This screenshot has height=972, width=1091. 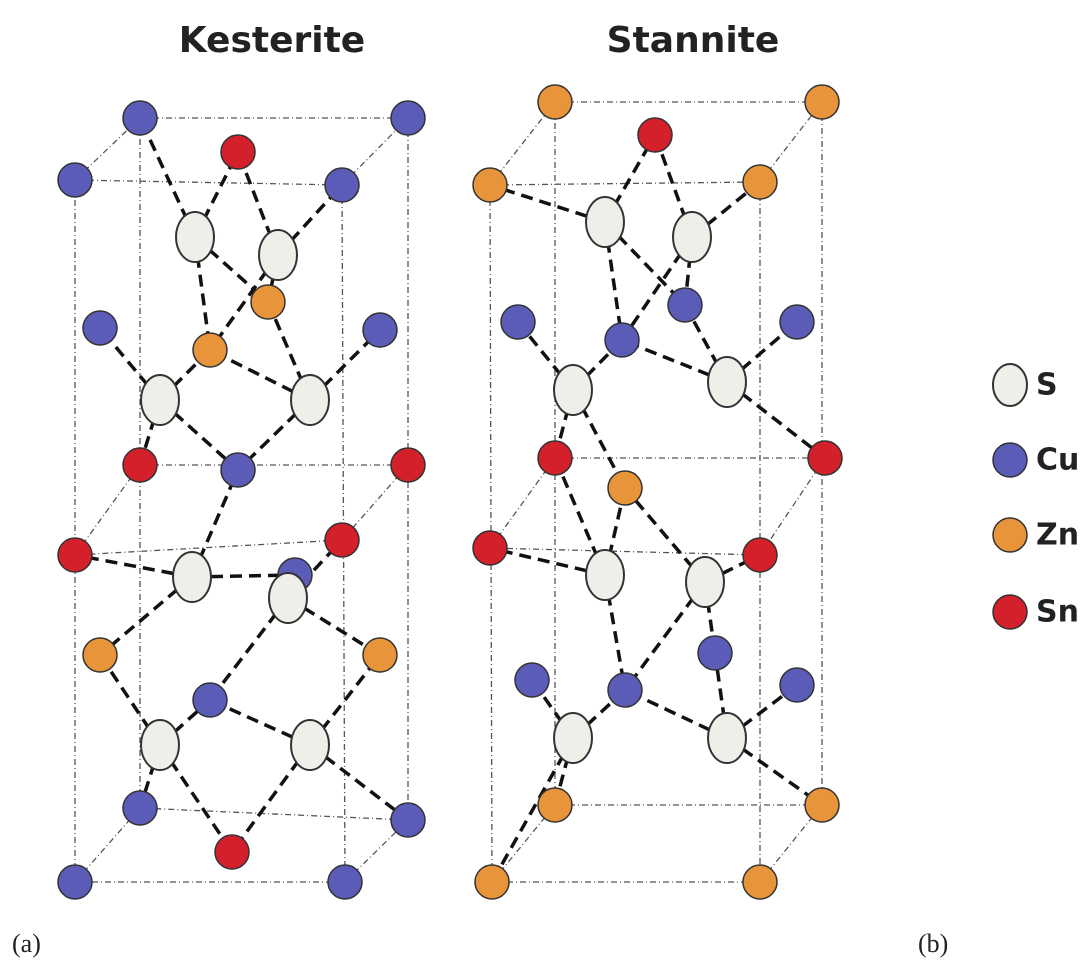 I want to click on legend-label: Zn, so click(x=1057, y=535).